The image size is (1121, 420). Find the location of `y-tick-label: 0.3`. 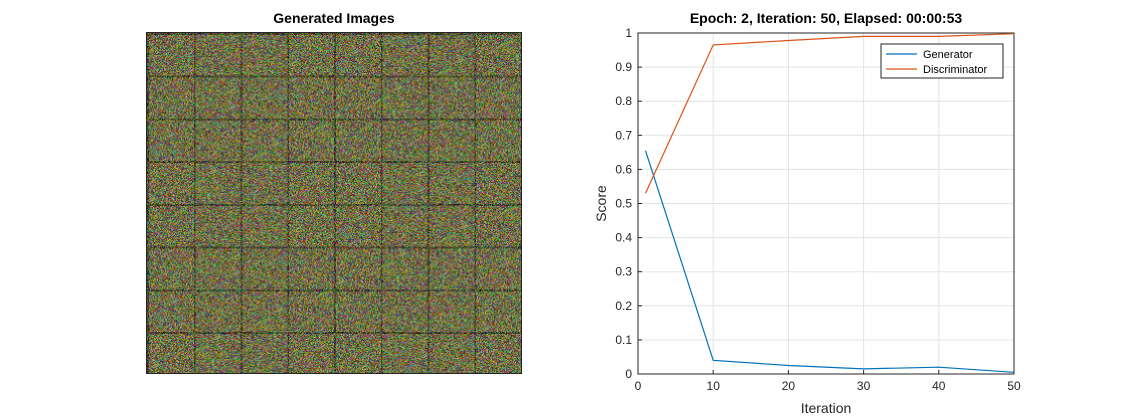

y-tick-label: 0.3 is located at coordinates (623, 272).